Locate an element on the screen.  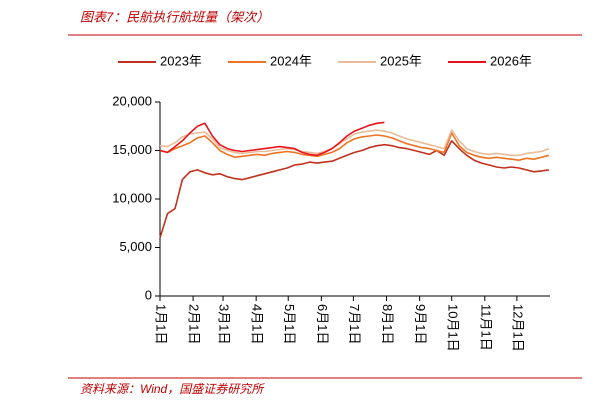
x-tick-label: 1月1日 is located at coordinates (161, 324).